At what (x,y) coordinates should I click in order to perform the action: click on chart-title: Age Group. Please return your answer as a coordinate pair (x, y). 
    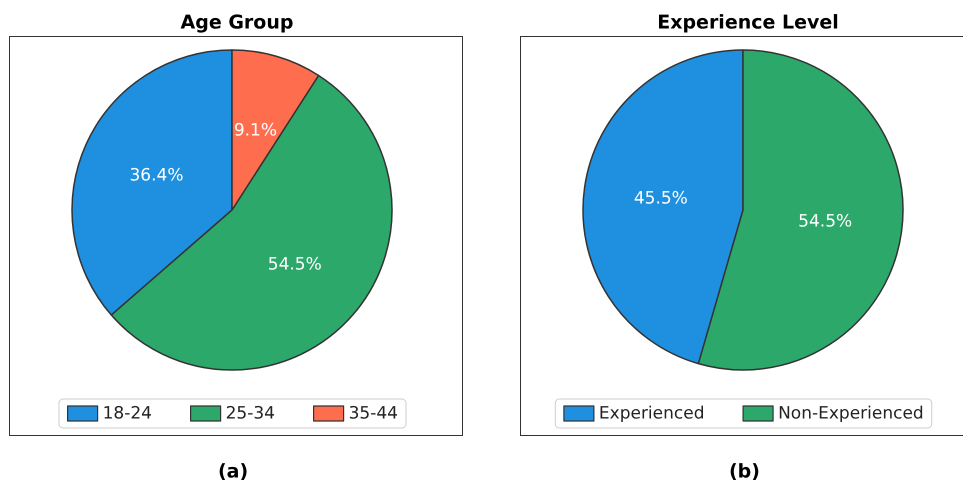
    Looking at the image, I should click on (237, 23).